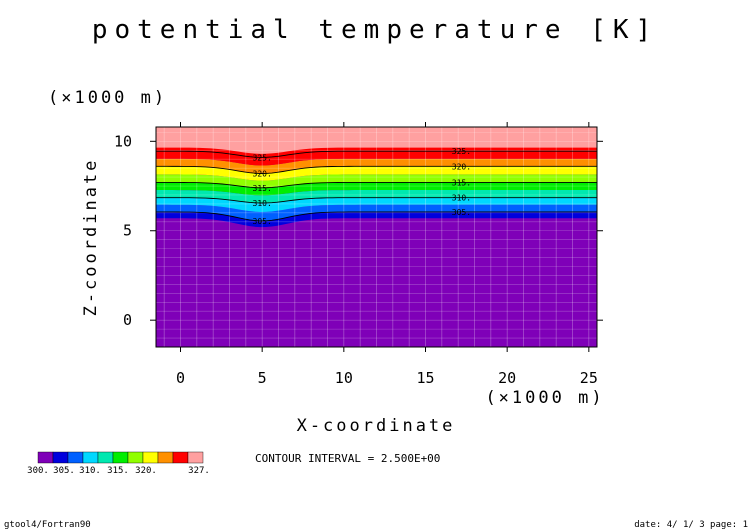  What do you see at coordinates (376, 426) in the screenshot?
I see `x-axis-label: X-coordinate` at bounding box center [376, 426].